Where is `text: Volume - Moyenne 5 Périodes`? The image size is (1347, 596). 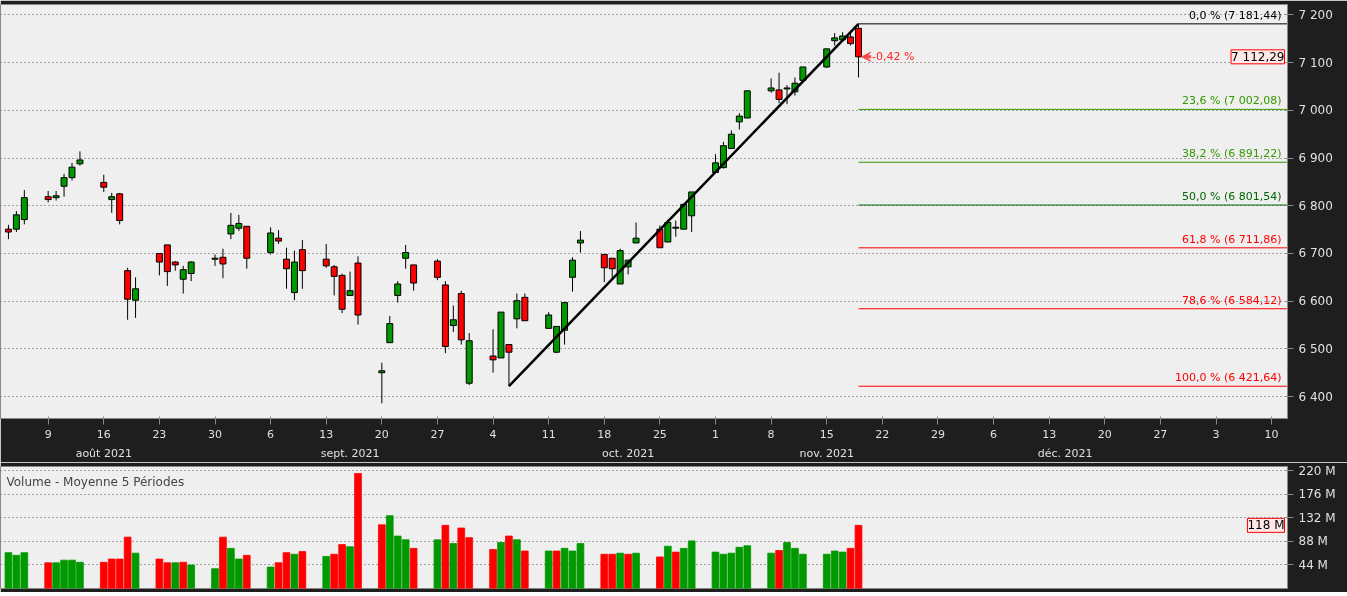
text: Volume - Moyenne 5 Périodes is located at coordinates (95, 481).